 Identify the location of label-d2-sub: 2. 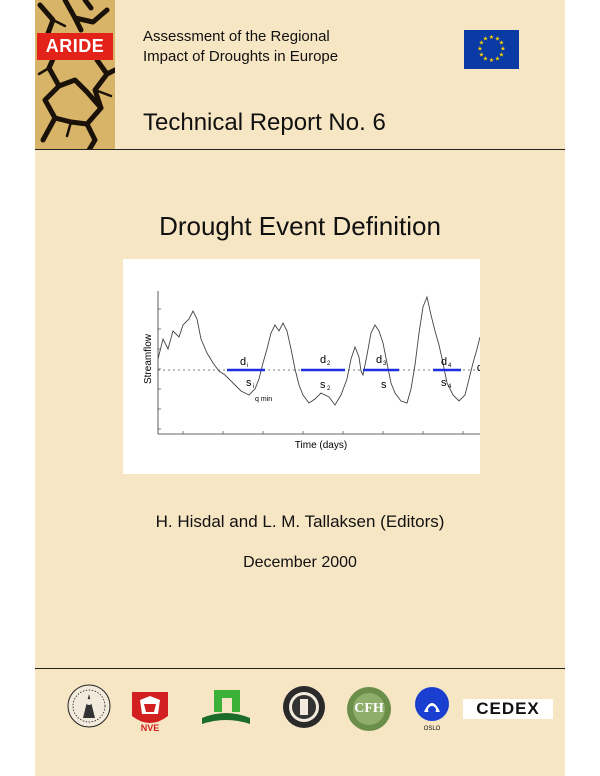
(329, 364).